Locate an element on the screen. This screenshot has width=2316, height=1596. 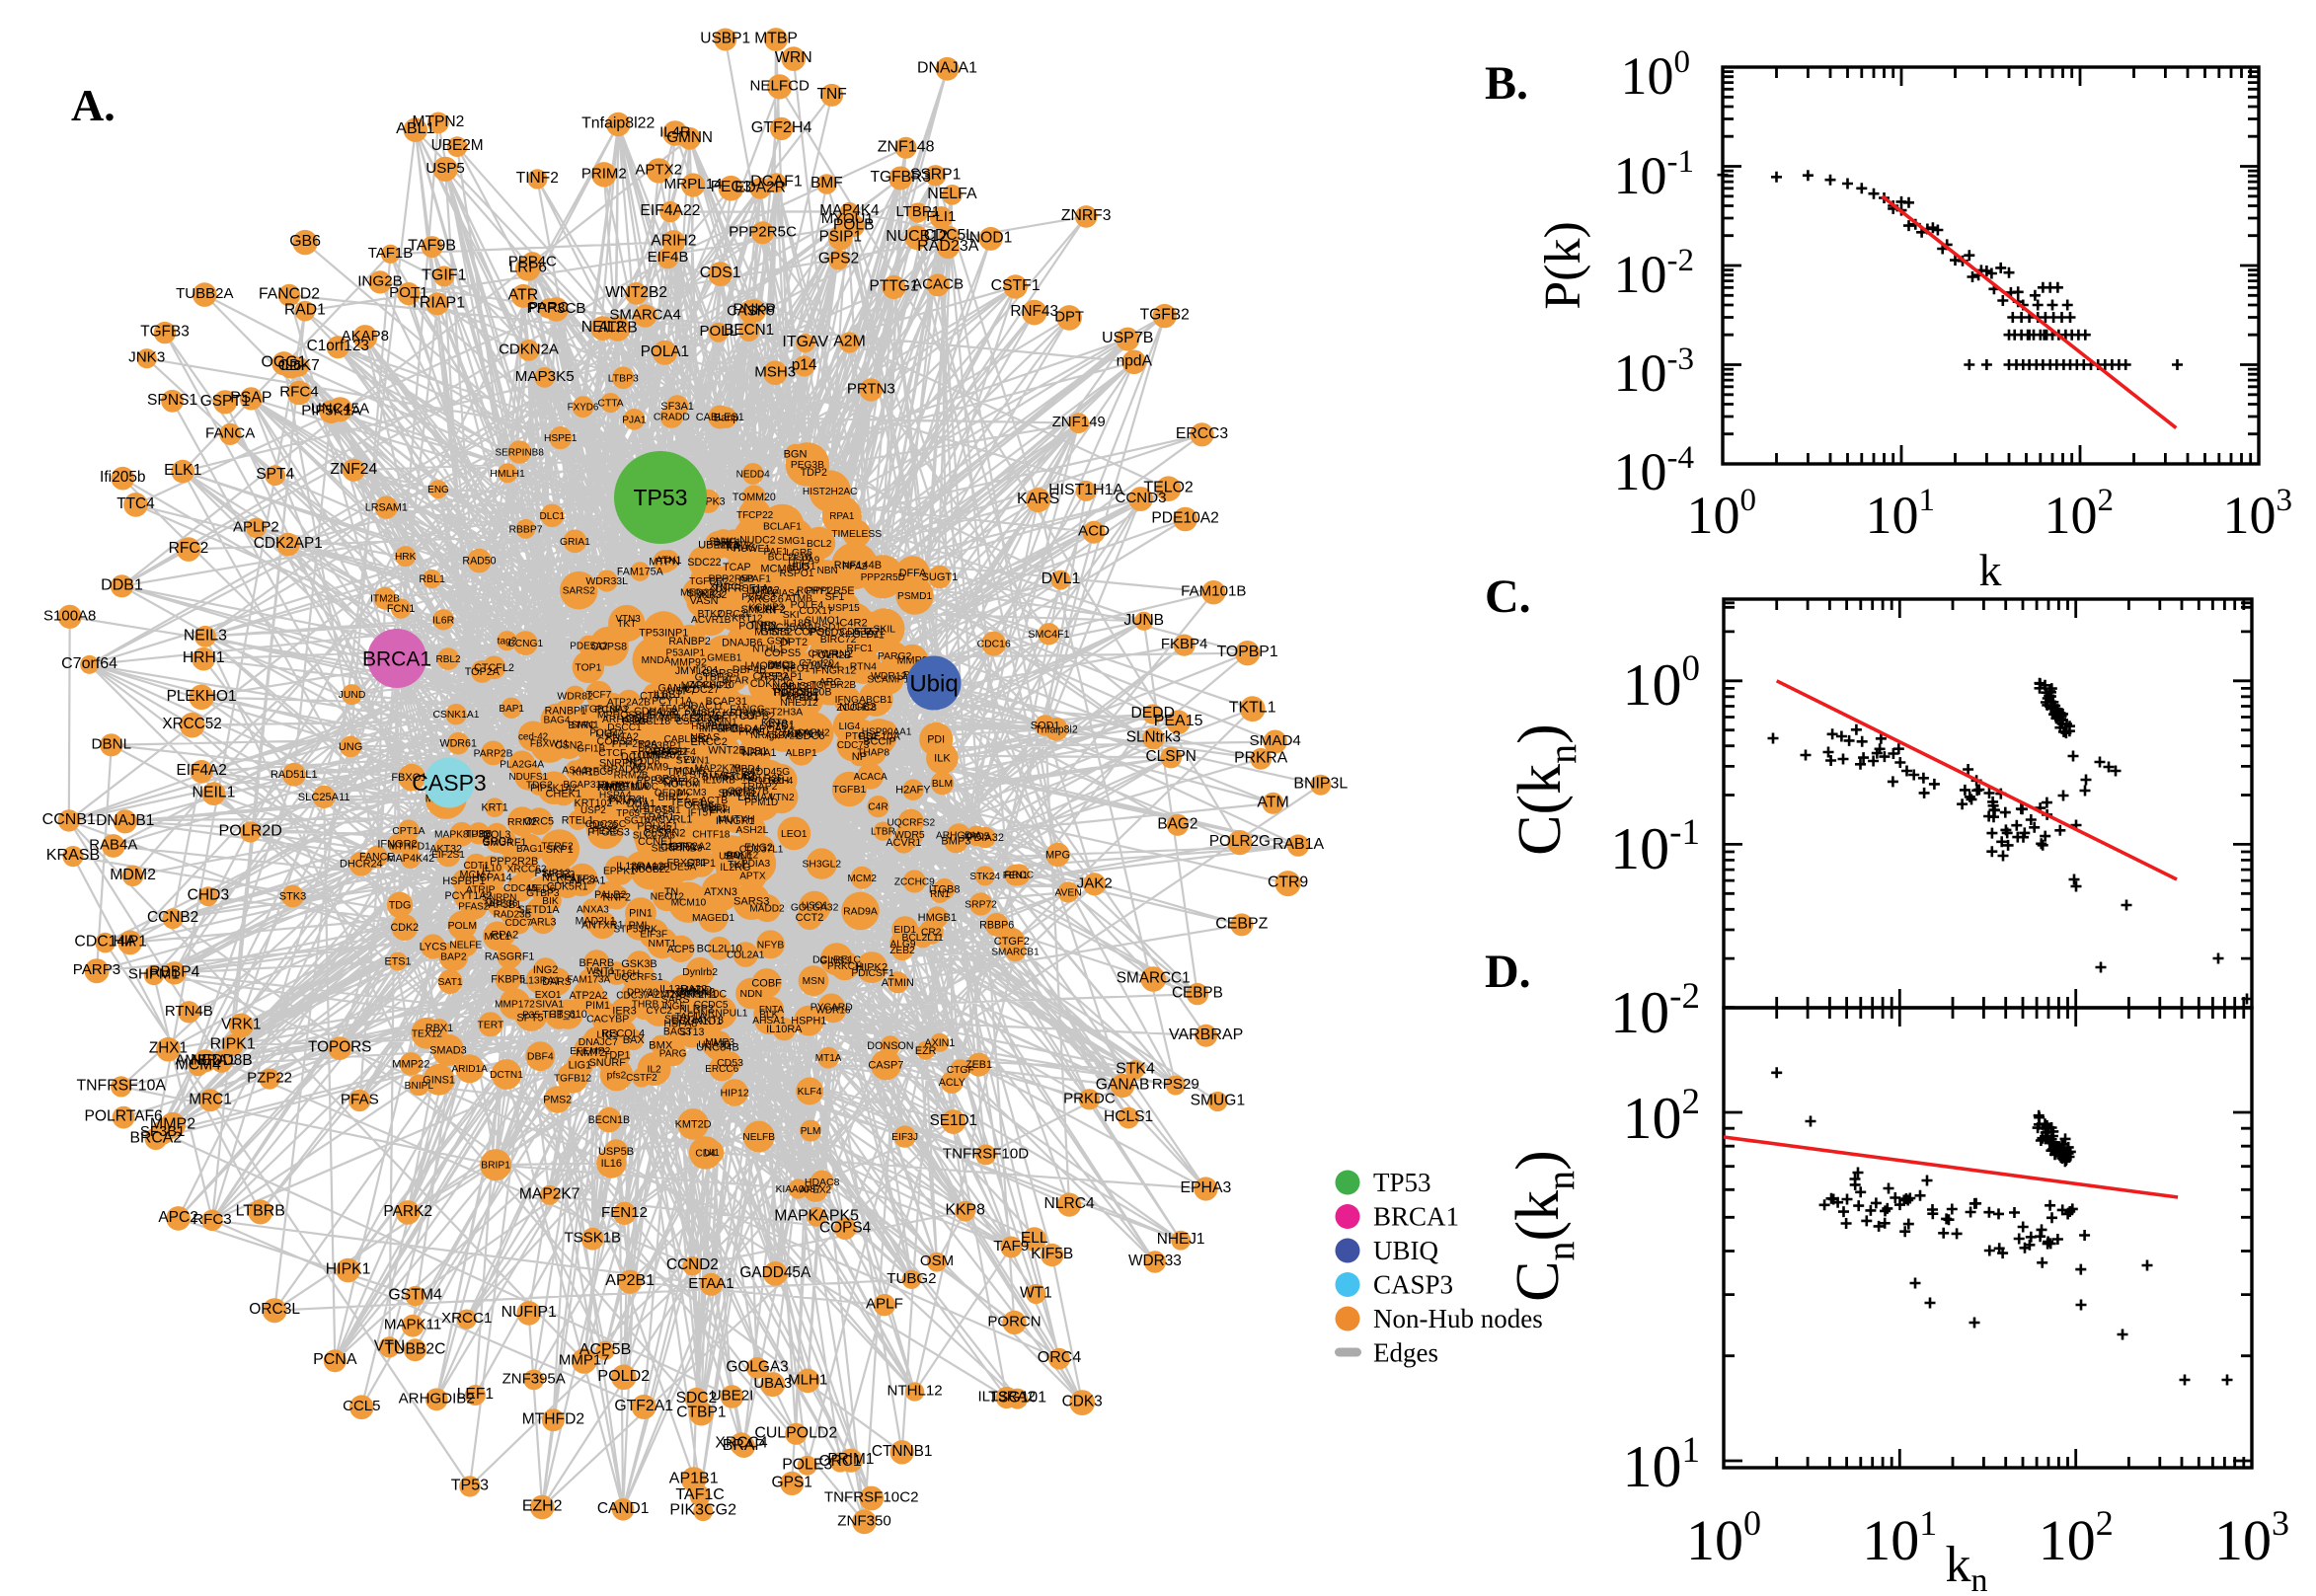
svg-text: TELO2 is located at coordinates (1168, 488).